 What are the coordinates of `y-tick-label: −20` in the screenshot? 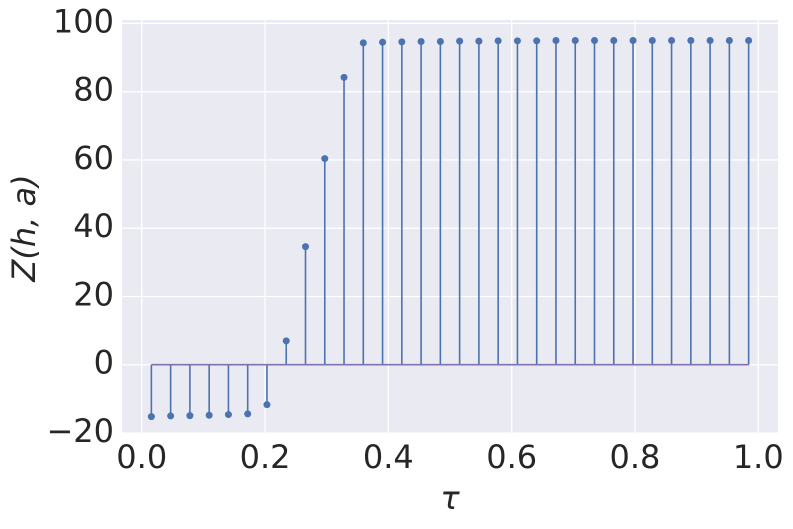 It's located at (80, 431).